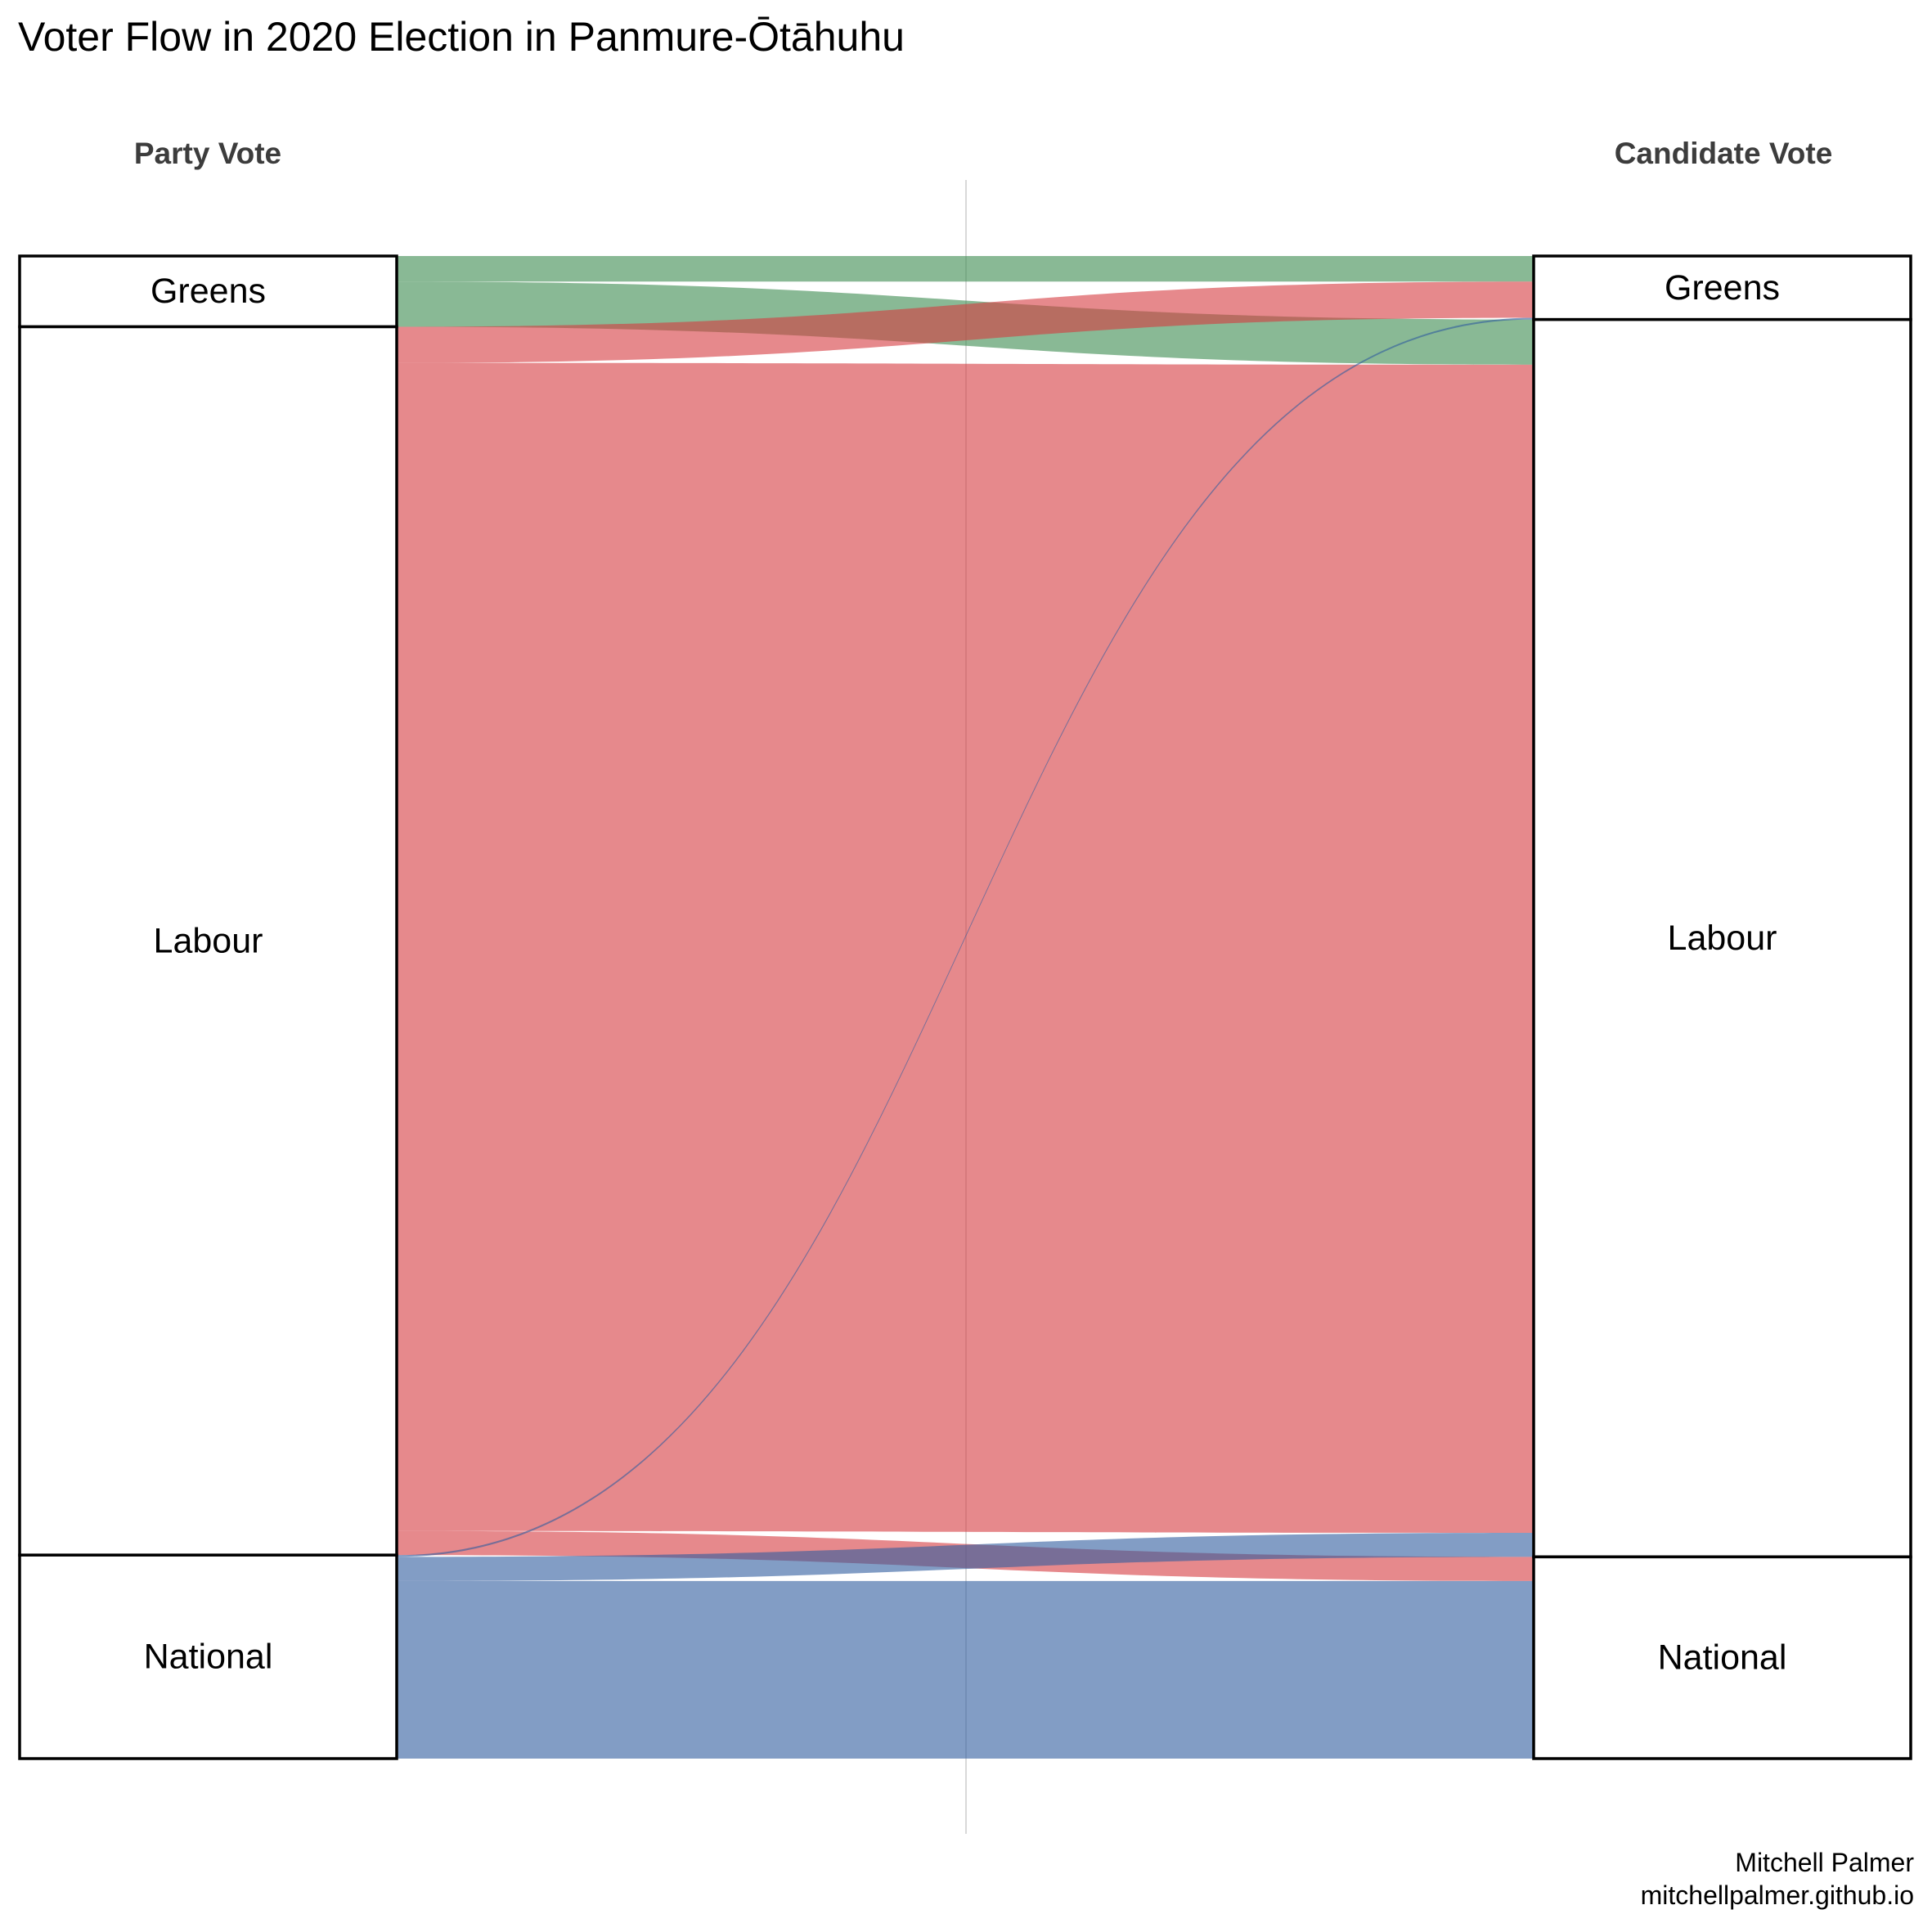 The image size is (1932, 1932). What do you see at coordinates (966, 1669) in the screenshot?
I see `flow-national-to-national` at bounding box center [966, 1669].